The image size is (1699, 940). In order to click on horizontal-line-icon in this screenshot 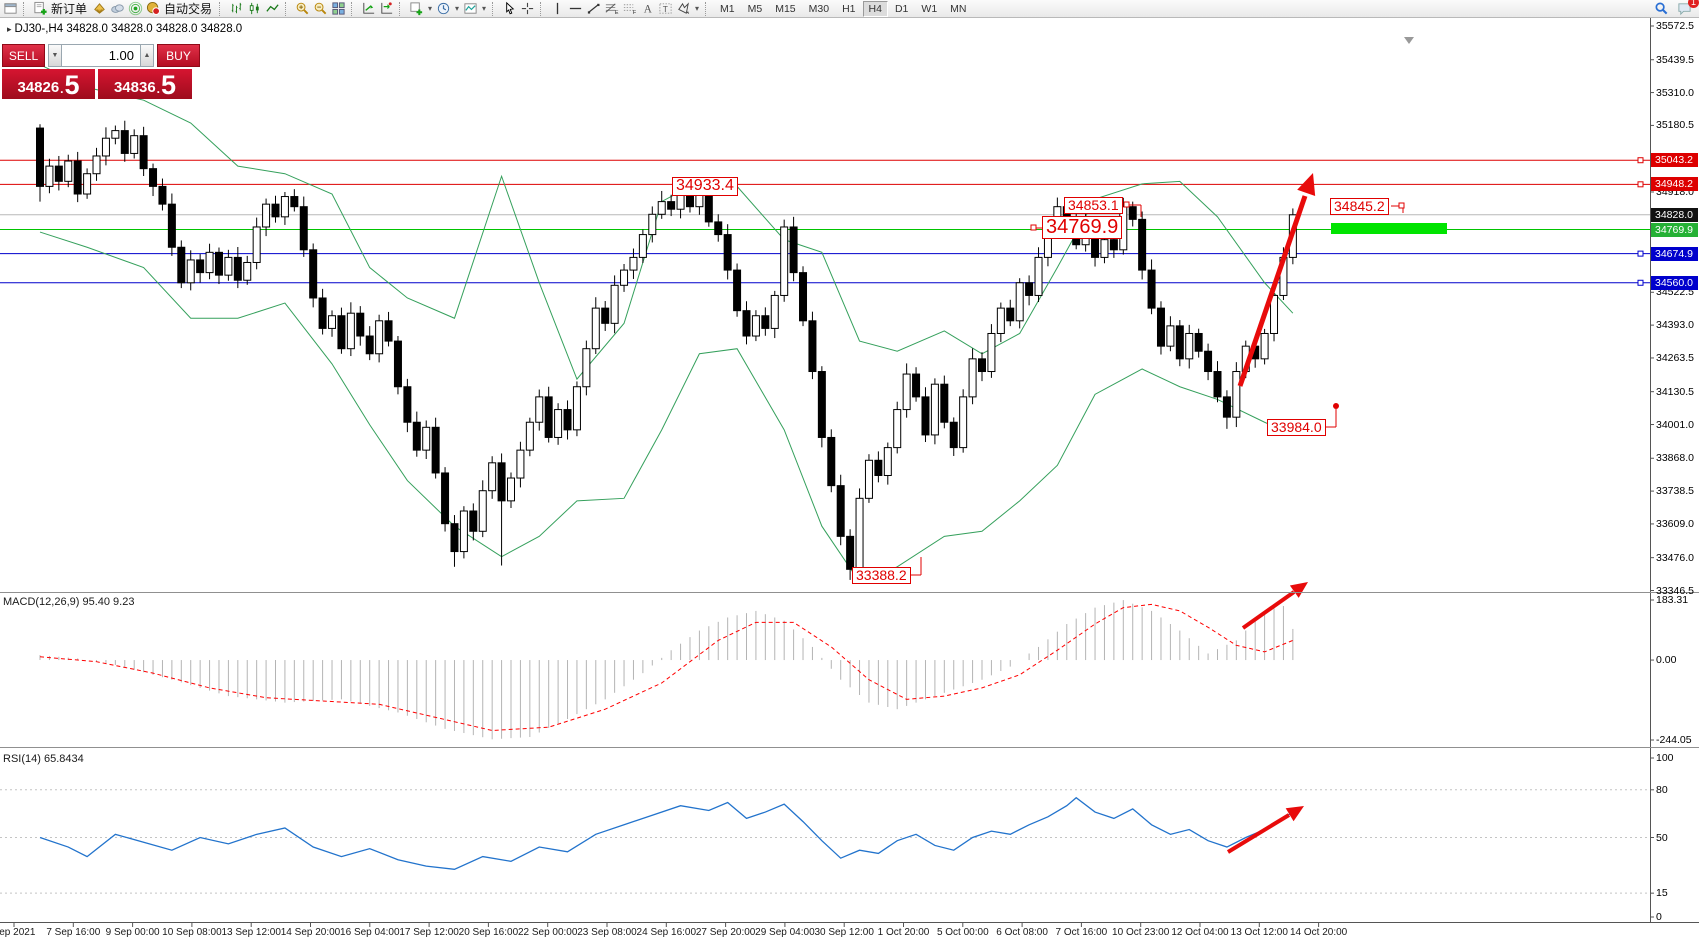, I will do `click(575, 9)`.